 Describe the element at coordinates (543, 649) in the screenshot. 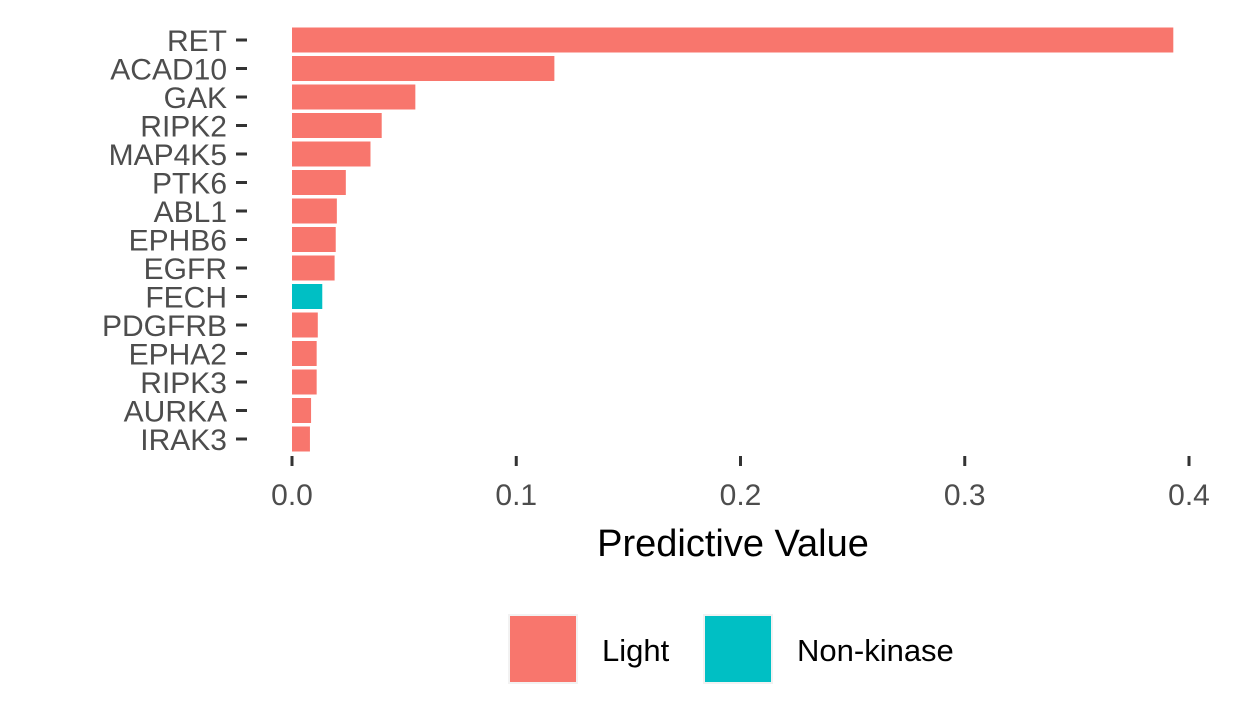

I see `legend-key-light` at that location.